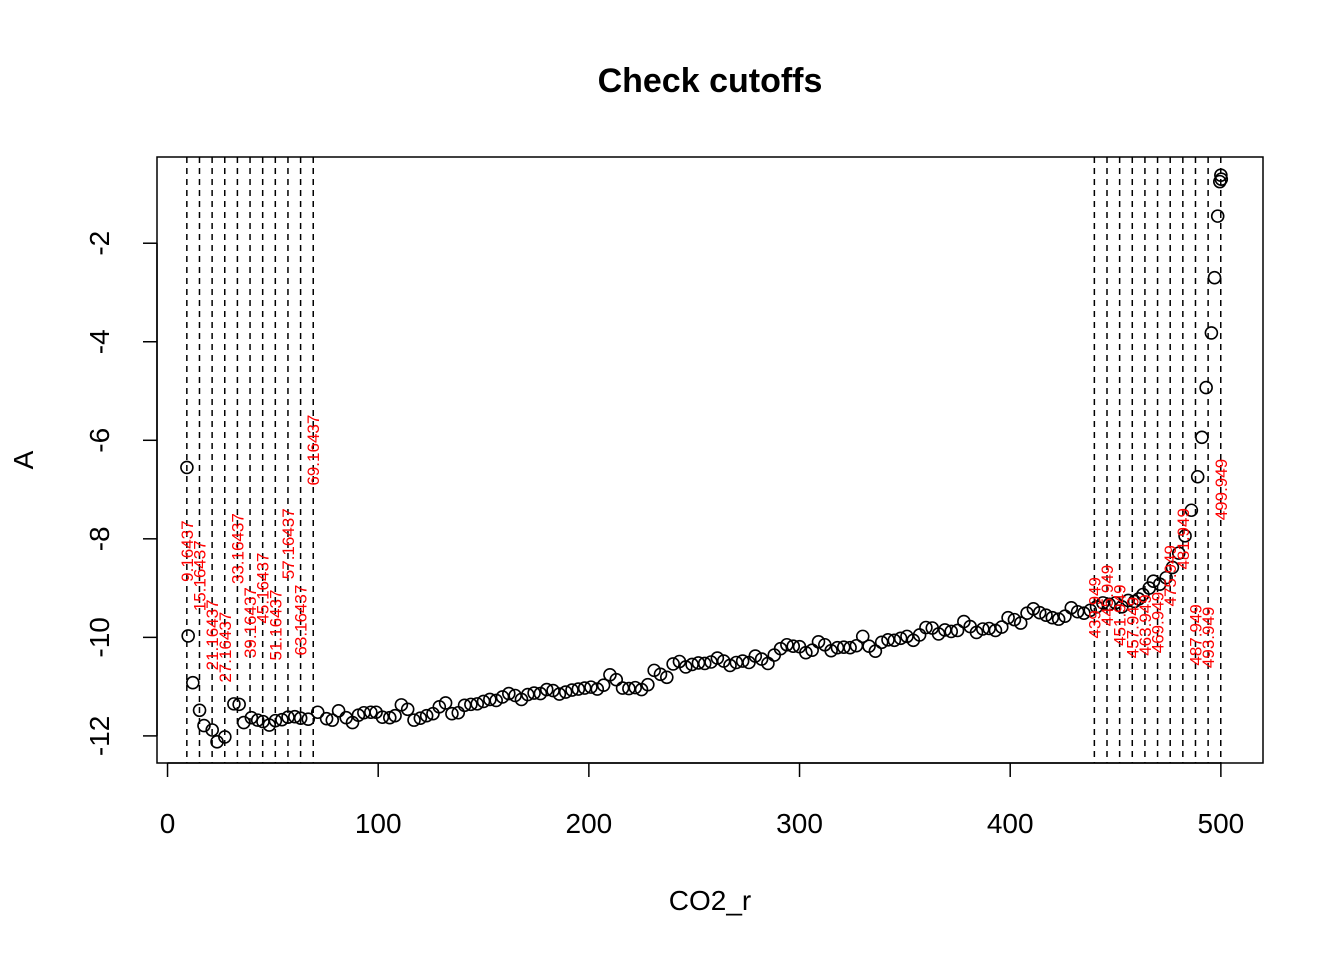 The height and width of the screenshot is (960, 1344). What do you see at coordinates (1107, 595) in the screenshot?
I see `cutoff-label-high-1: 445.949` at bounding box center [1107, 595].